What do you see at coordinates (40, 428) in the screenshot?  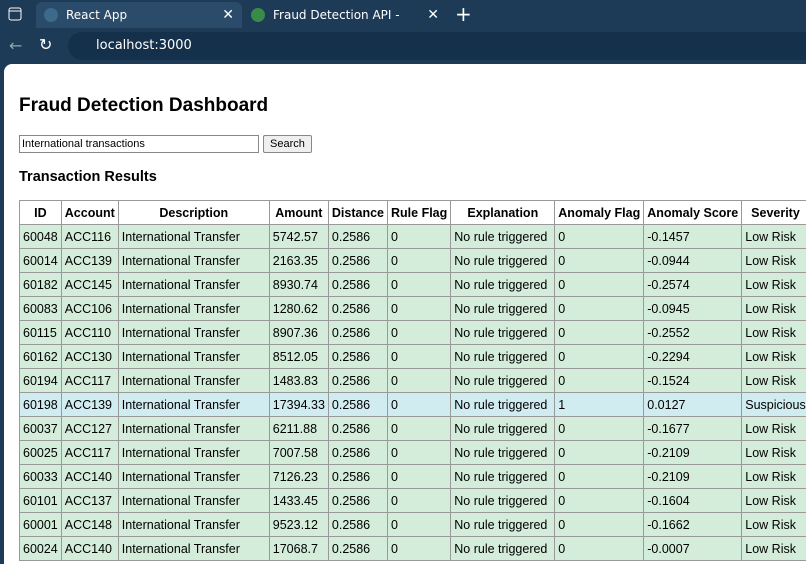 I see `table-cell: 60037` at bounding box center [40, 428].